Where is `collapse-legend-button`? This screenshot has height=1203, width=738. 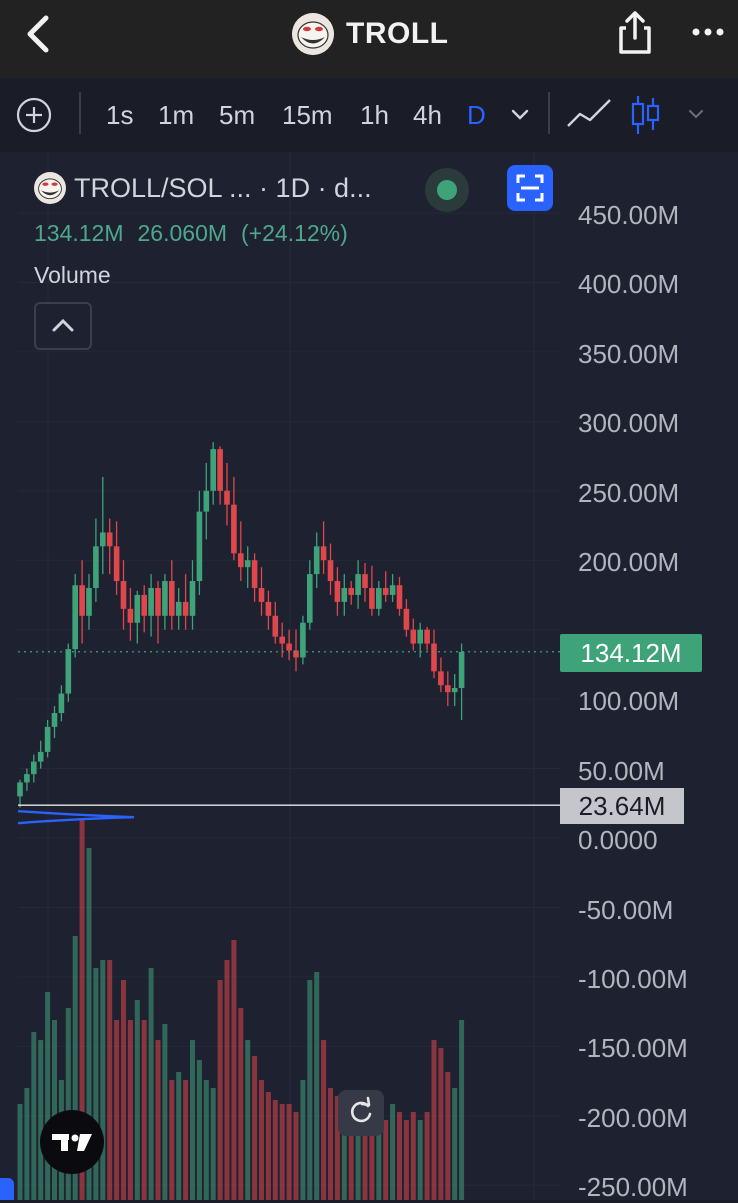 collapse-legend-button is located at coordinates (63, 326).